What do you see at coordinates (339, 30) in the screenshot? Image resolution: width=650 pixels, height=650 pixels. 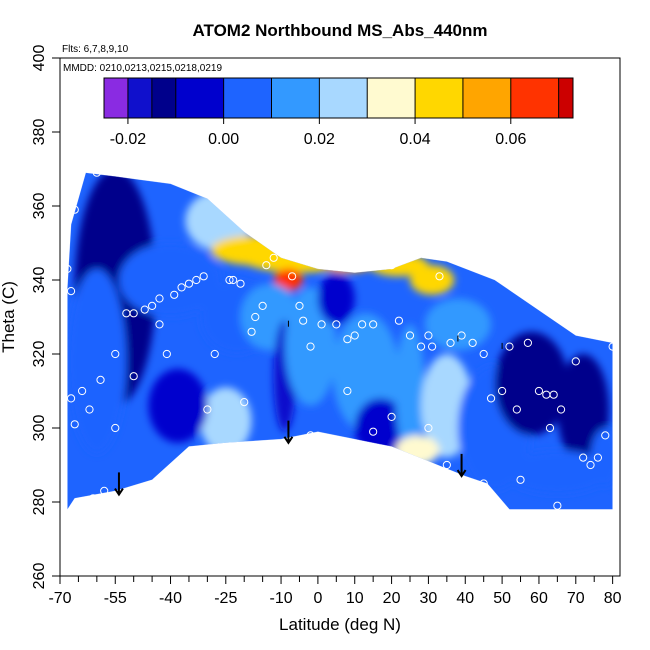 I see `chart-title: ATOM2 Northbound MS_Abs_440nm` at bounding box center [339, 30].